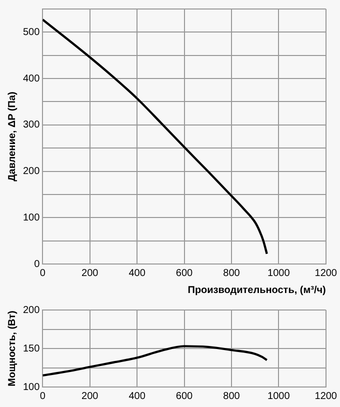 This screenshot has height=407, width=340. What do you see at coordinates (257, 290) in the screenshot?
I see `x-axis-title: Производительность, (м³/ч)` at bounding box center [257, 290].